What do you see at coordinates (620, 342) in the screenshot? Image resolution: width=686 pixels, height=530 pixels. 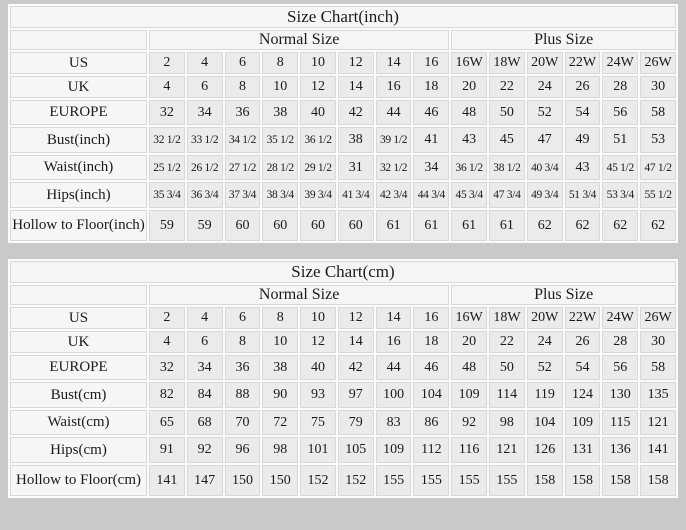 I see `value-cell: 28` at bounding box center [620, 342].